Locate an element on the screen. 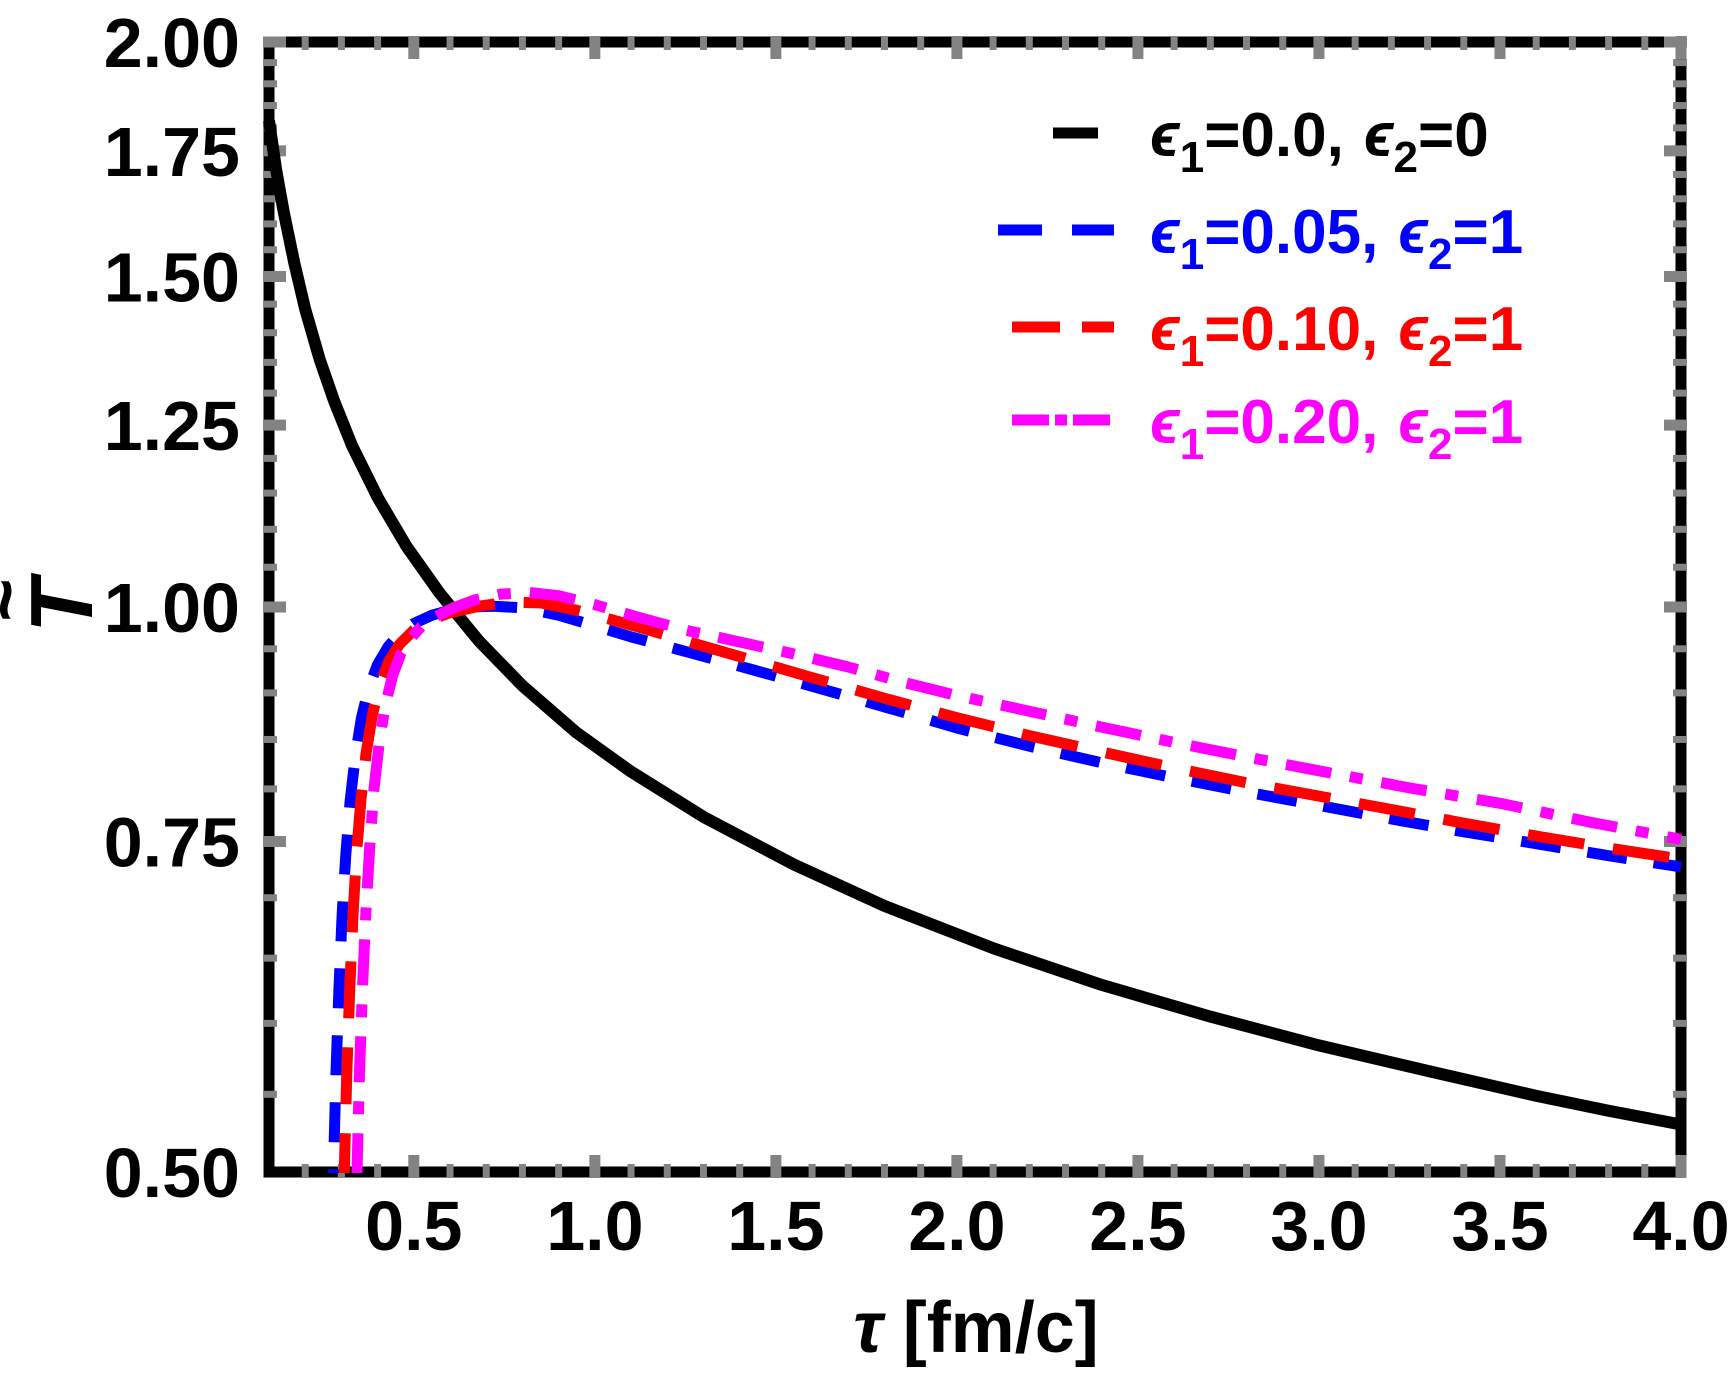  y-tick-label: 0.75 is located at coordinates (172, 842).